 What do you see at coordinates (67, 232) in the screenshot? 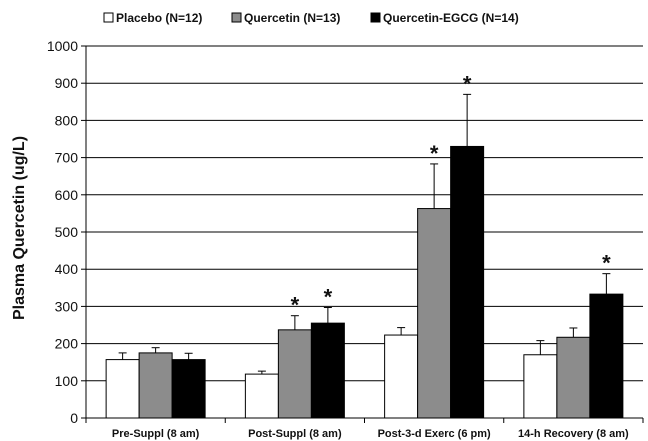
I see `y-tick-label: 500` at bounding box center [67, 232].